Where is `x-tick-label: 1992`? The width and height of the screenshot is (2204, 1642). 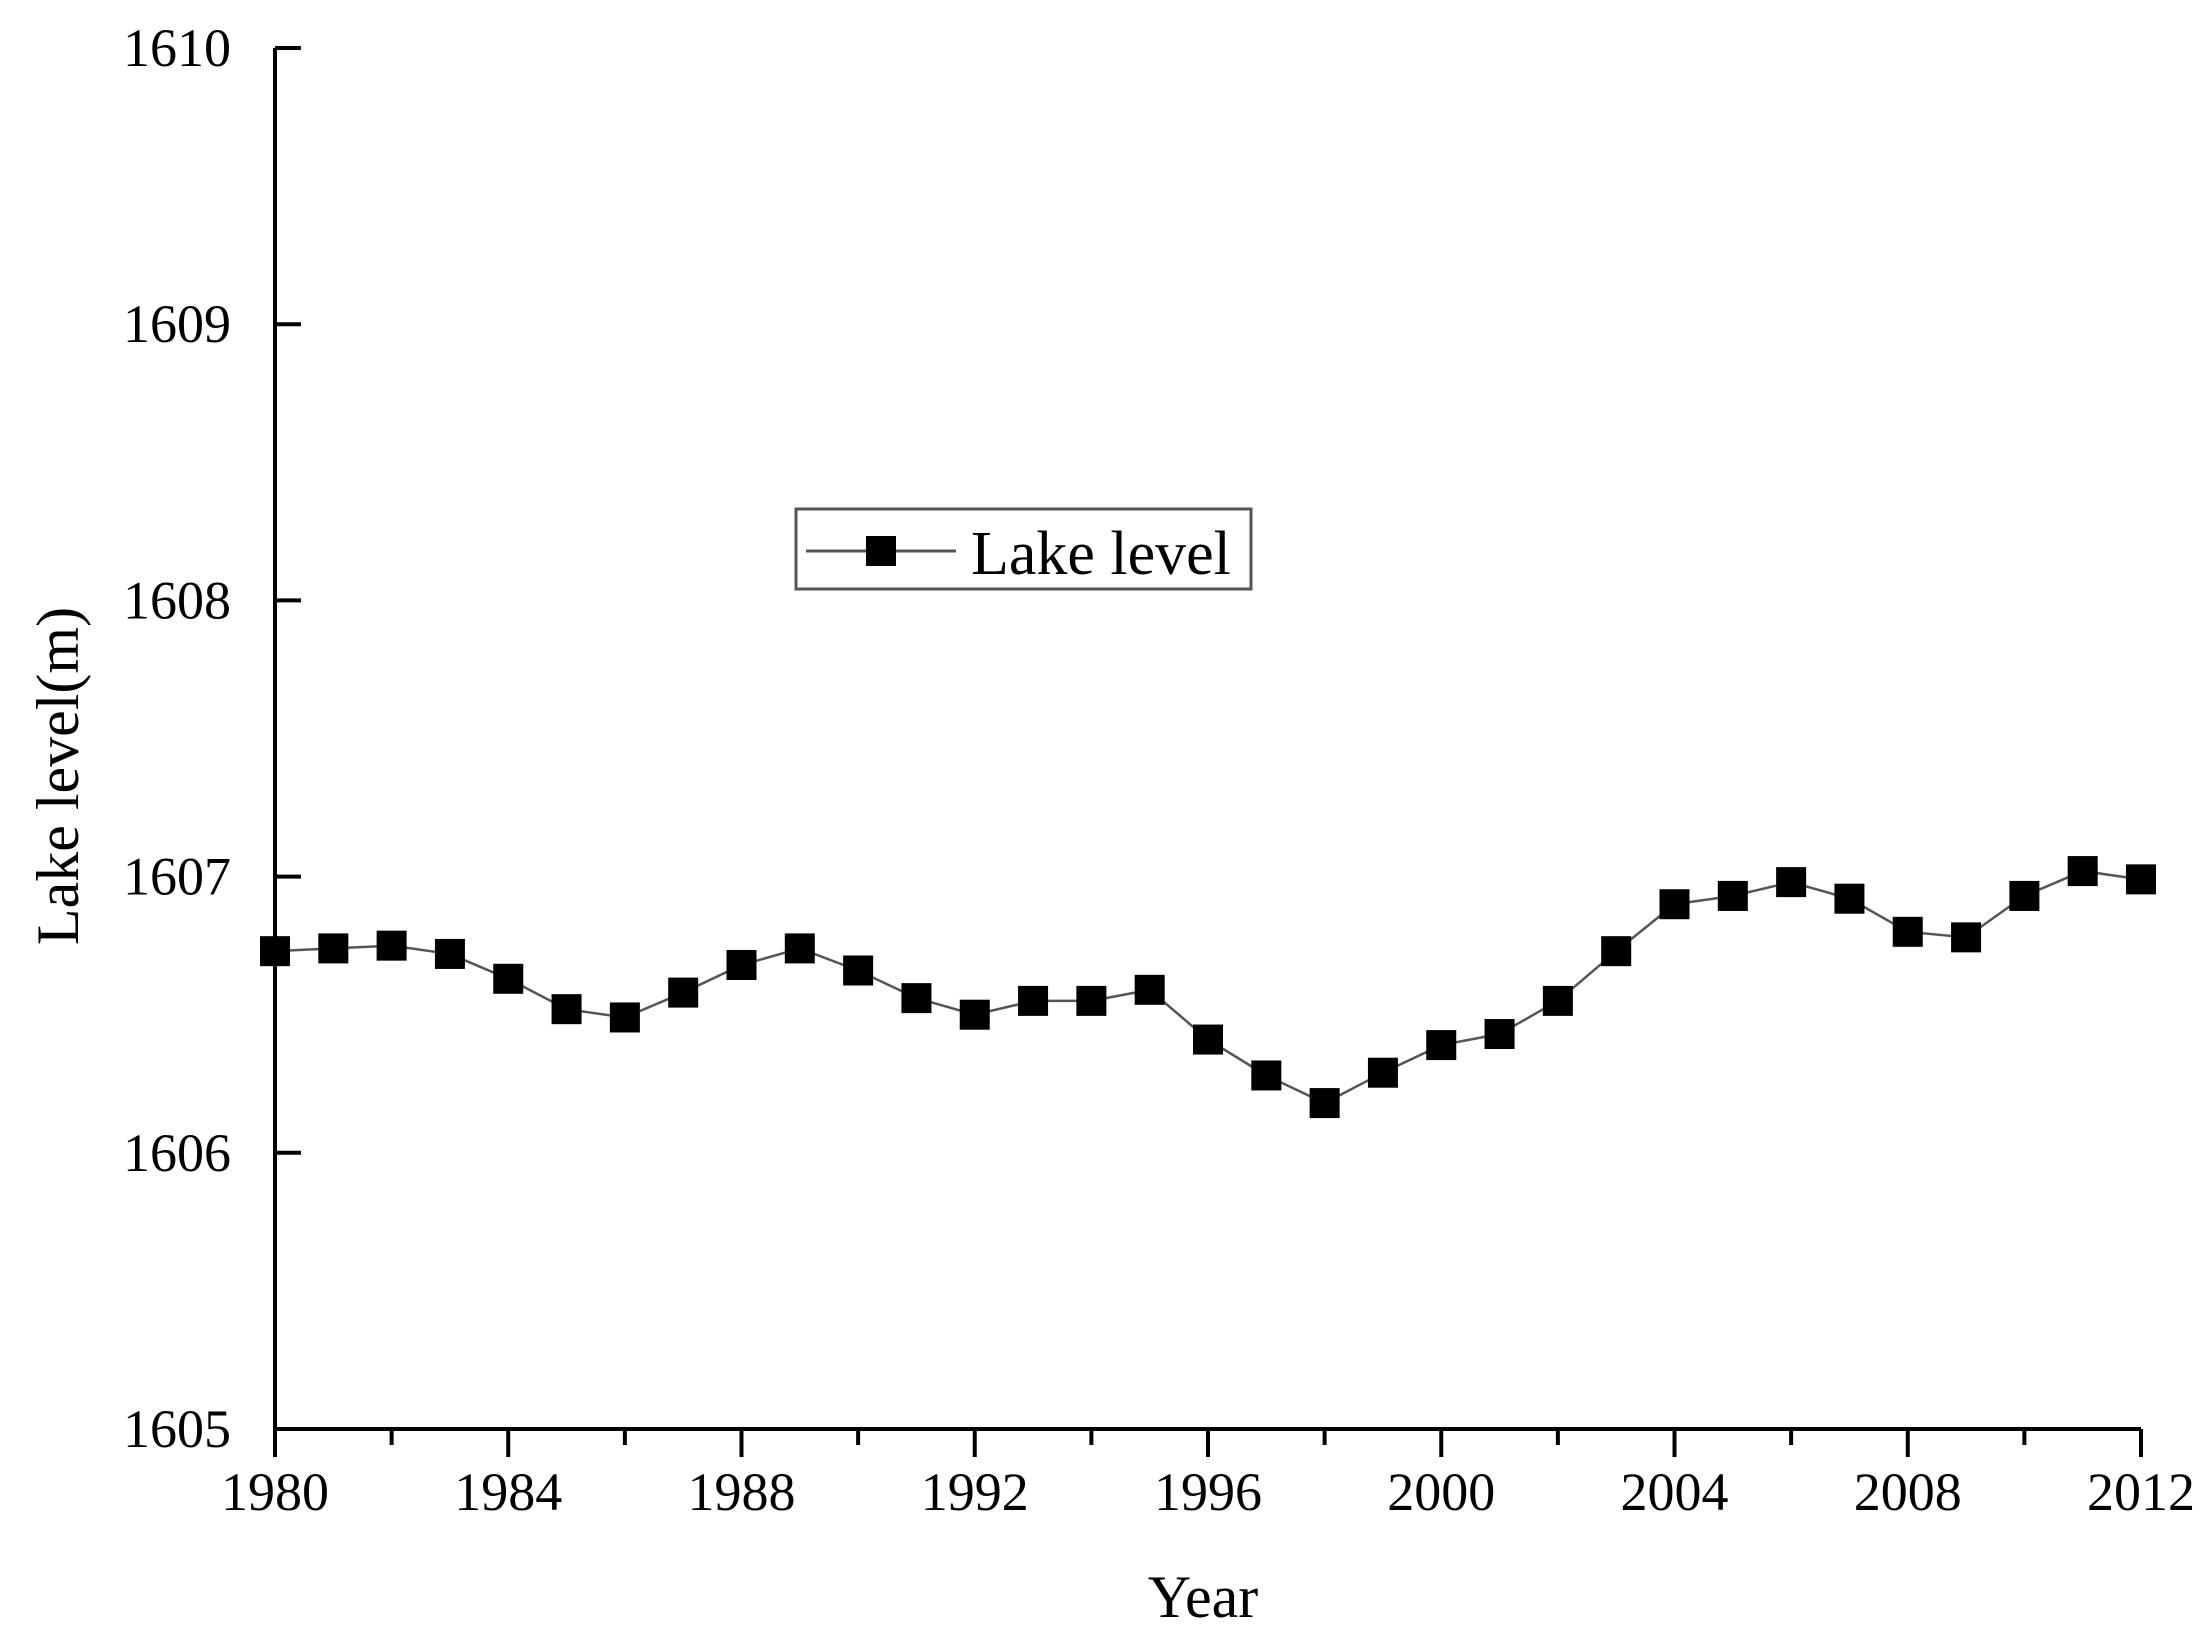
x-tick-label: 1992 is located at coordinates (975, 1492).